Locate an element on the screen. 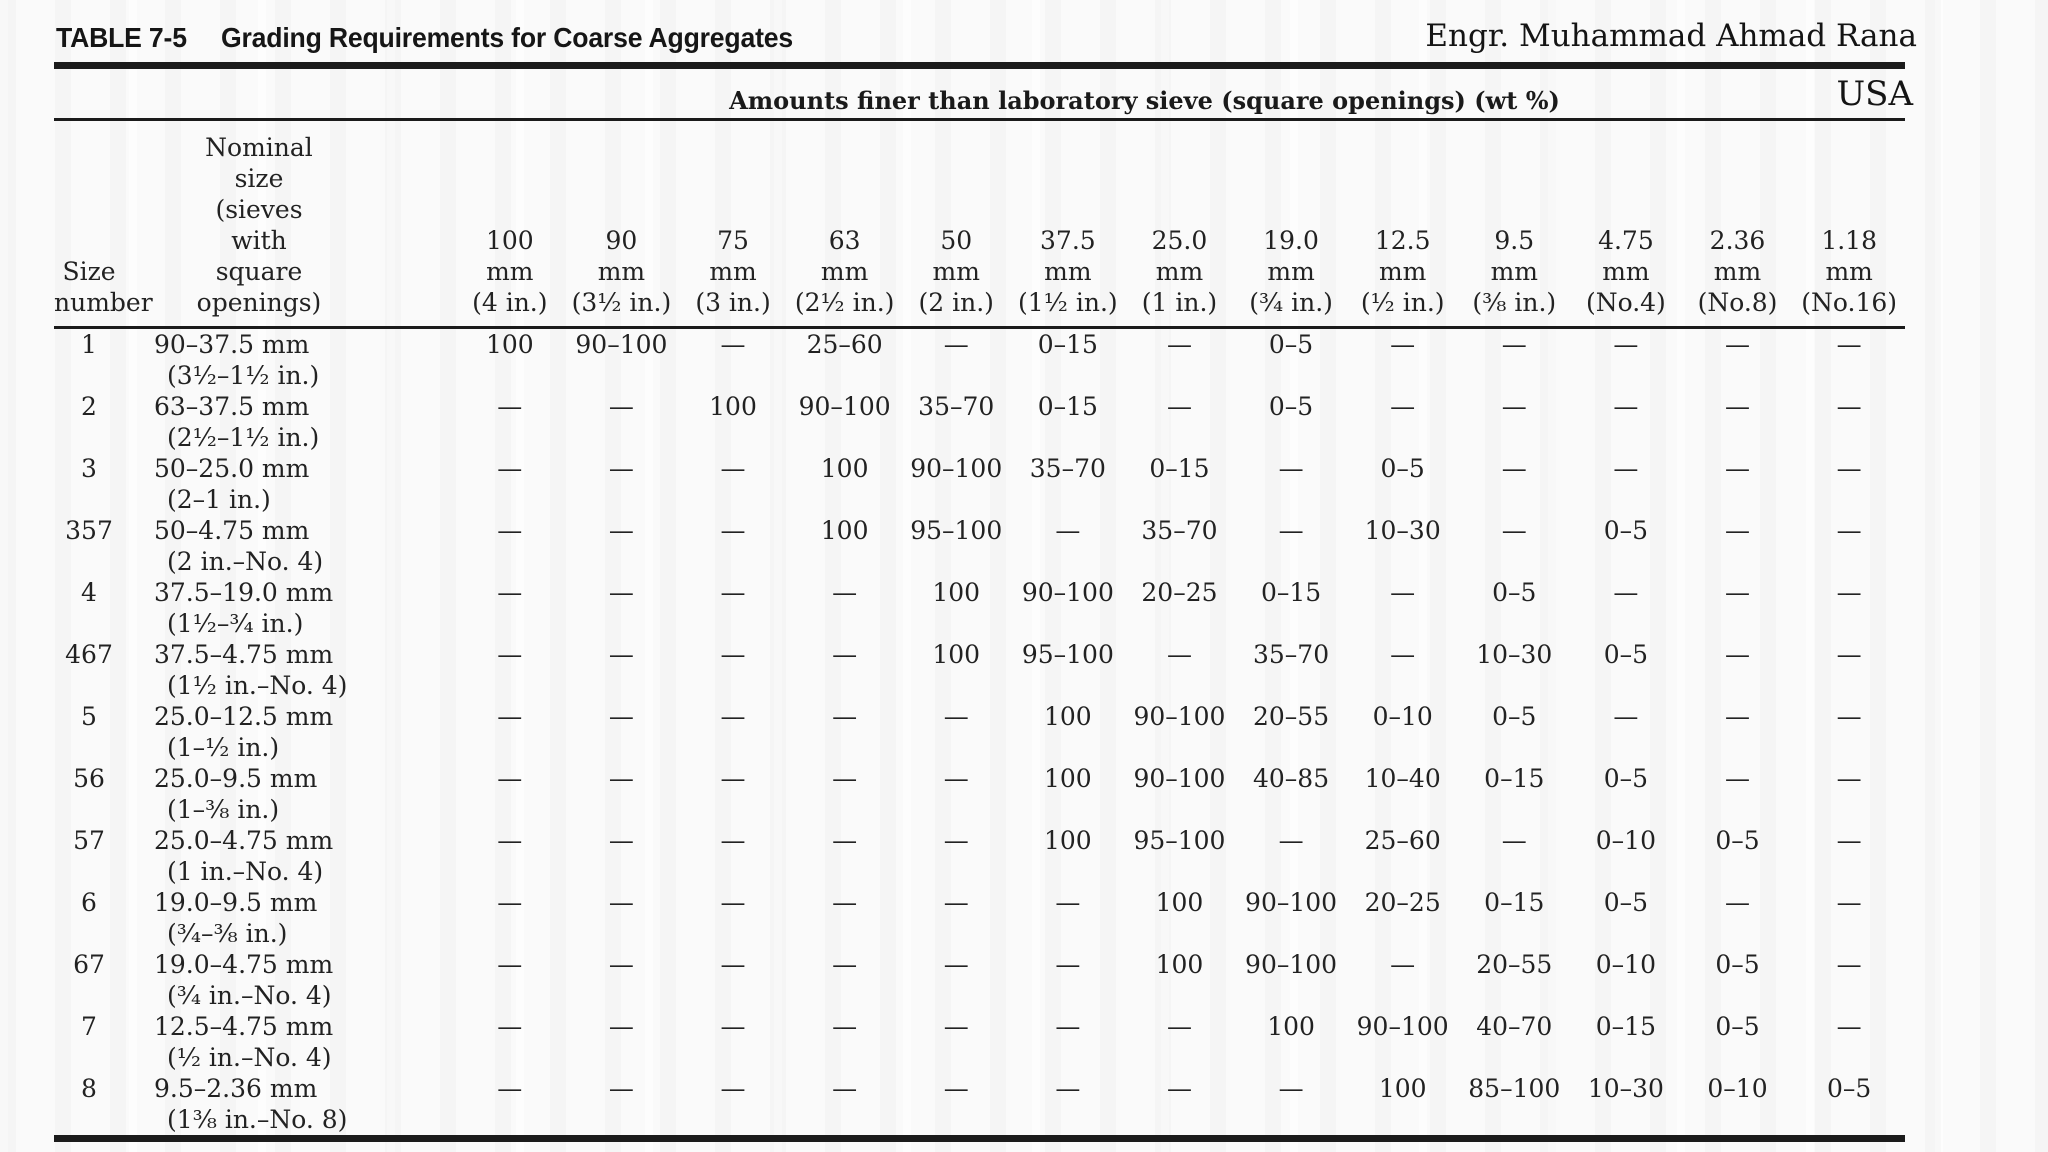 Image resolution: width=2048 pixels, height=1152 pixels. nominal-size-mm: 25.0–4.75 mm is located at coordinates (244, 840).